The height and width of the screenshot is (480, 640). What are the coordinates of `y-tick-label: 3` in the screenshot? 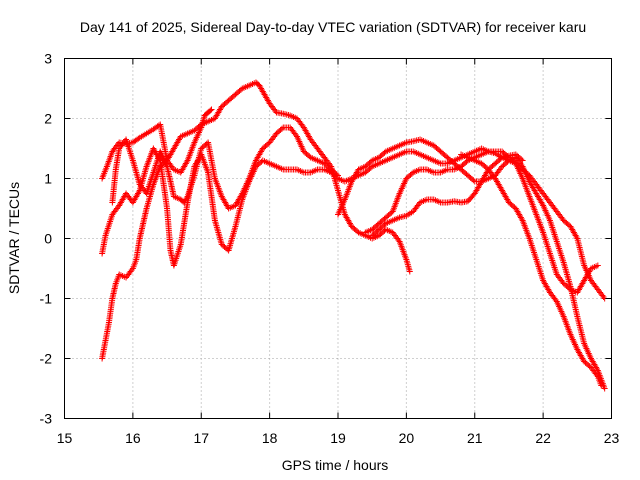 It's located at (48, 59).